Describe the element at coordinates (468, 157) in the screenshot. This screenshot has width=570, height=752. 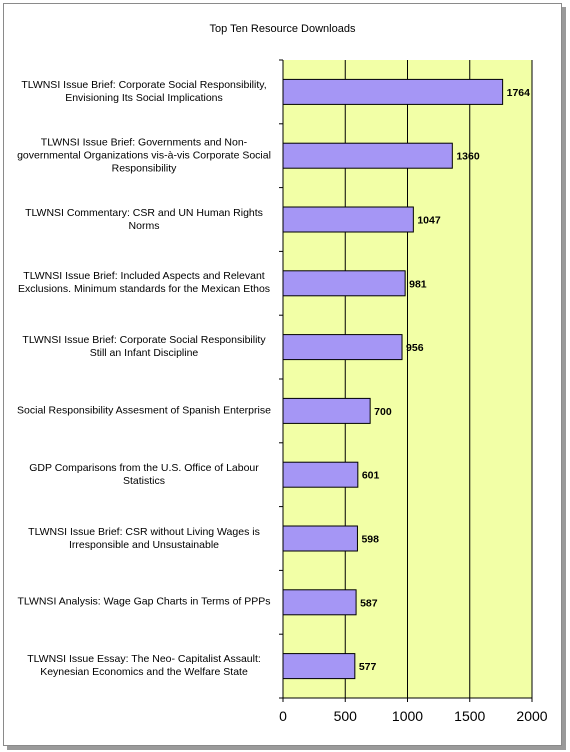
I see `bar-value-label: 1360` at that location.